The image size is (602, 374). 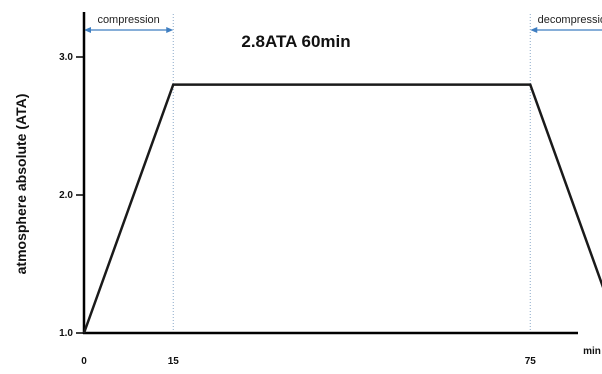 I want to click on y-tick-label: 1.0, so click(x=66, y=333).